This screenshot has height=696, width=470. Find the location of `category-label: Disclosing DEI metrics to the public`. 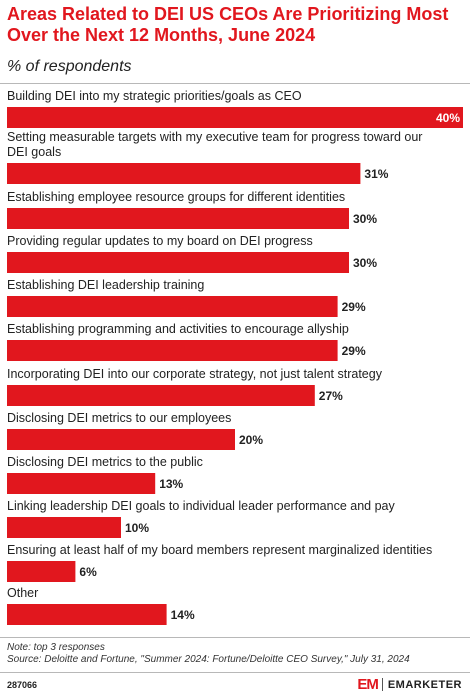

category-label: Disclosing DEI metrics to the public is located at coordinates (105, 462).